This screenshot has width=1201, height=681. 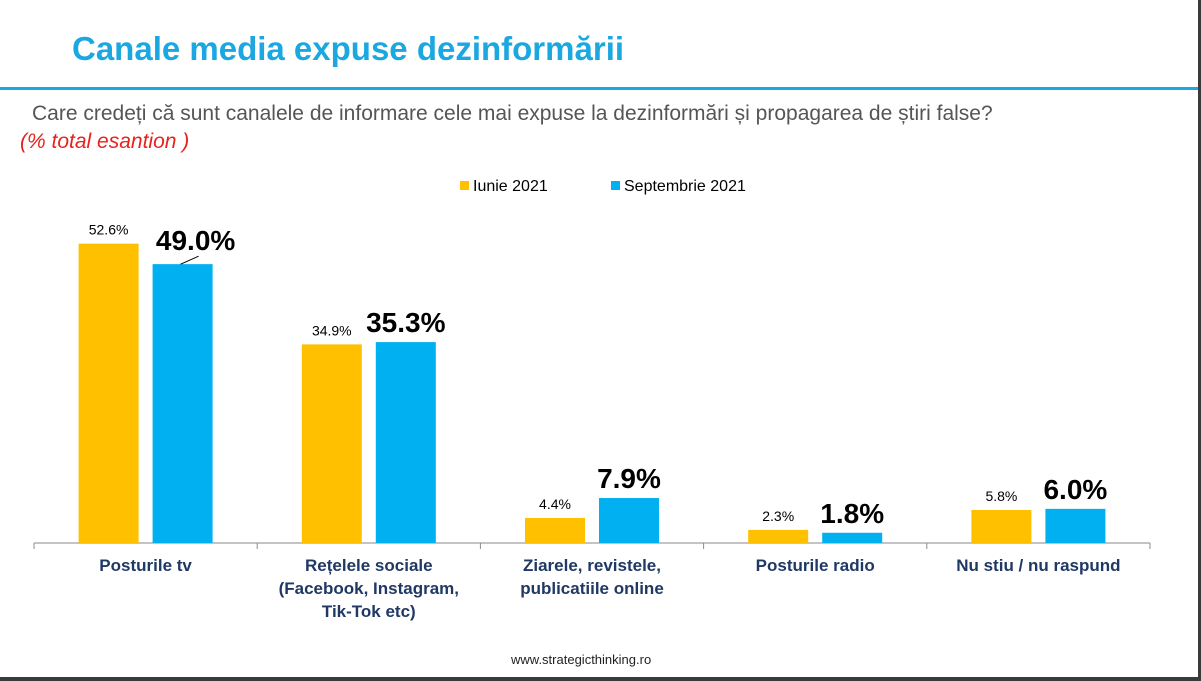 What do you see at coordinates (189, 260) in the screenshot?
I see `data-label-leader-line` at bounding box center [189, 260].